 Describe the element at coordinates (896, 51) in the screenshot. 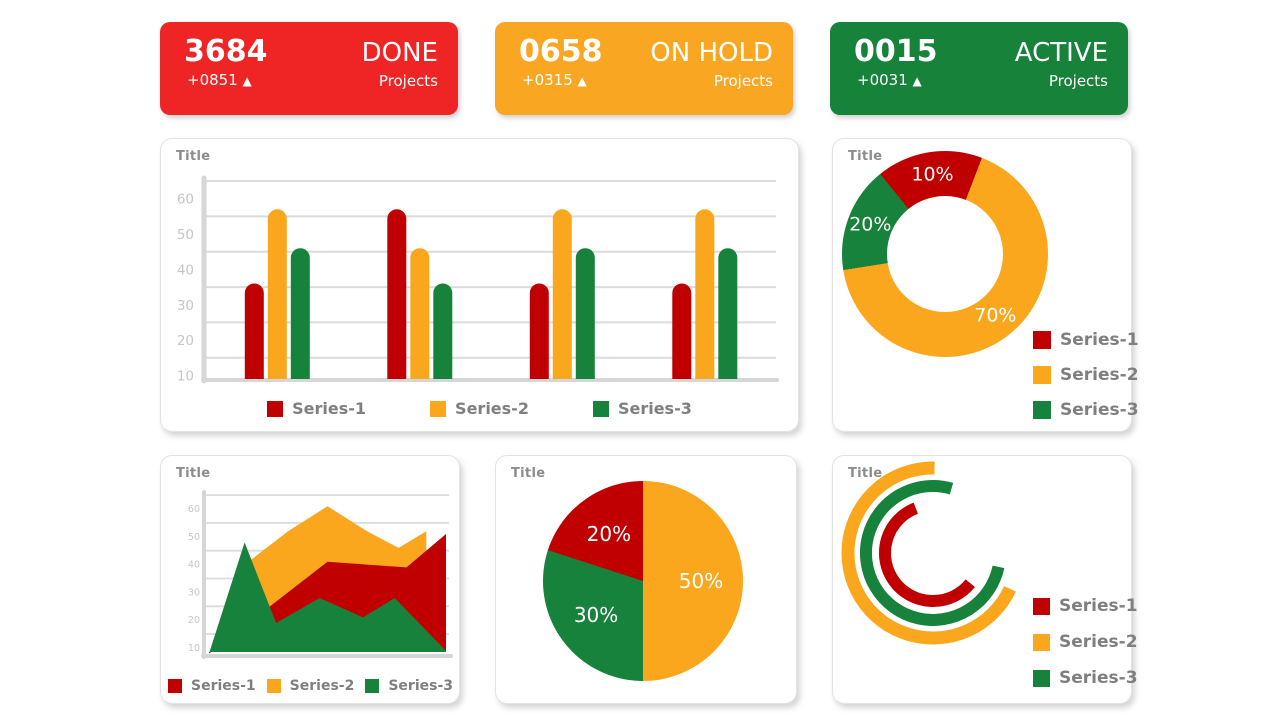

I see `kpi-value: 0015` at that location.